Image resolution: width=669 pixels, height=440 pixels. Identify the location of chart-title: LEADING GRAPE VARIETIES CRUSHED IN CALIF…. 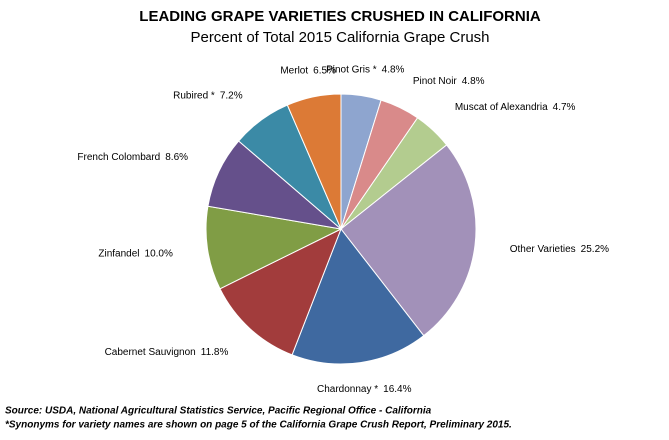
(340, 16).